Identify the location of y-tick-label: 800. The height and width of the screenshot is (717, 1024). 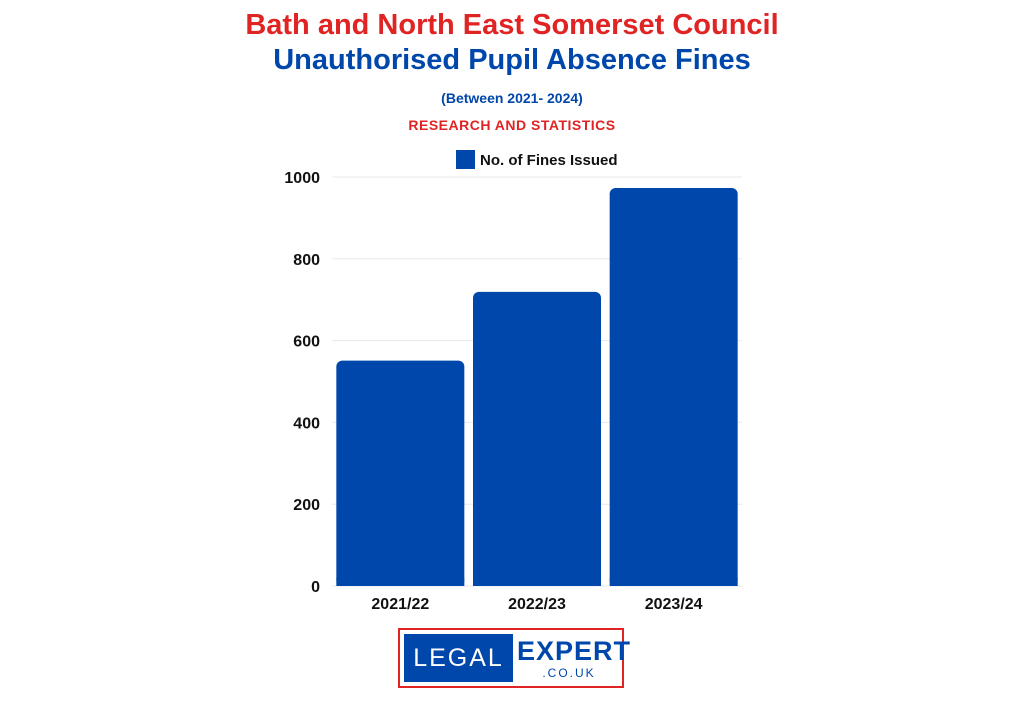
(306, 260).